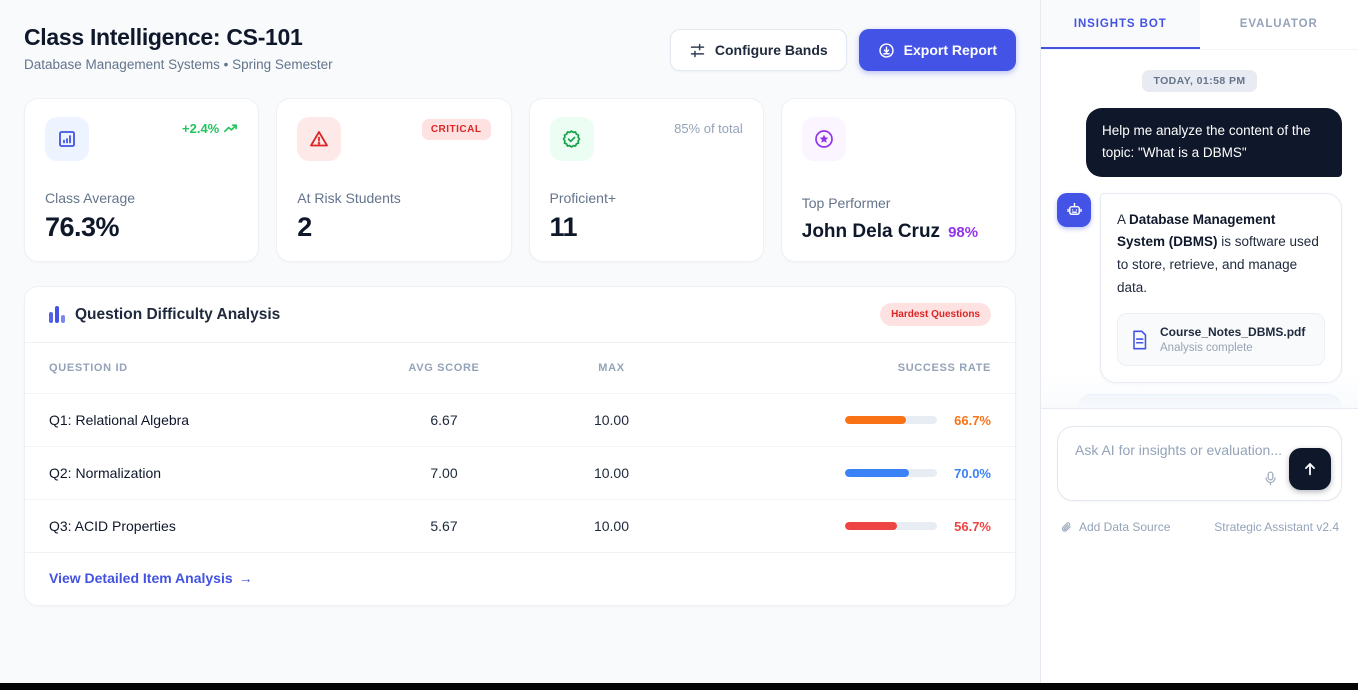  Describe the element at coordinates (1270, 478) in the screenshot. I see `microphone-icon` at that location.